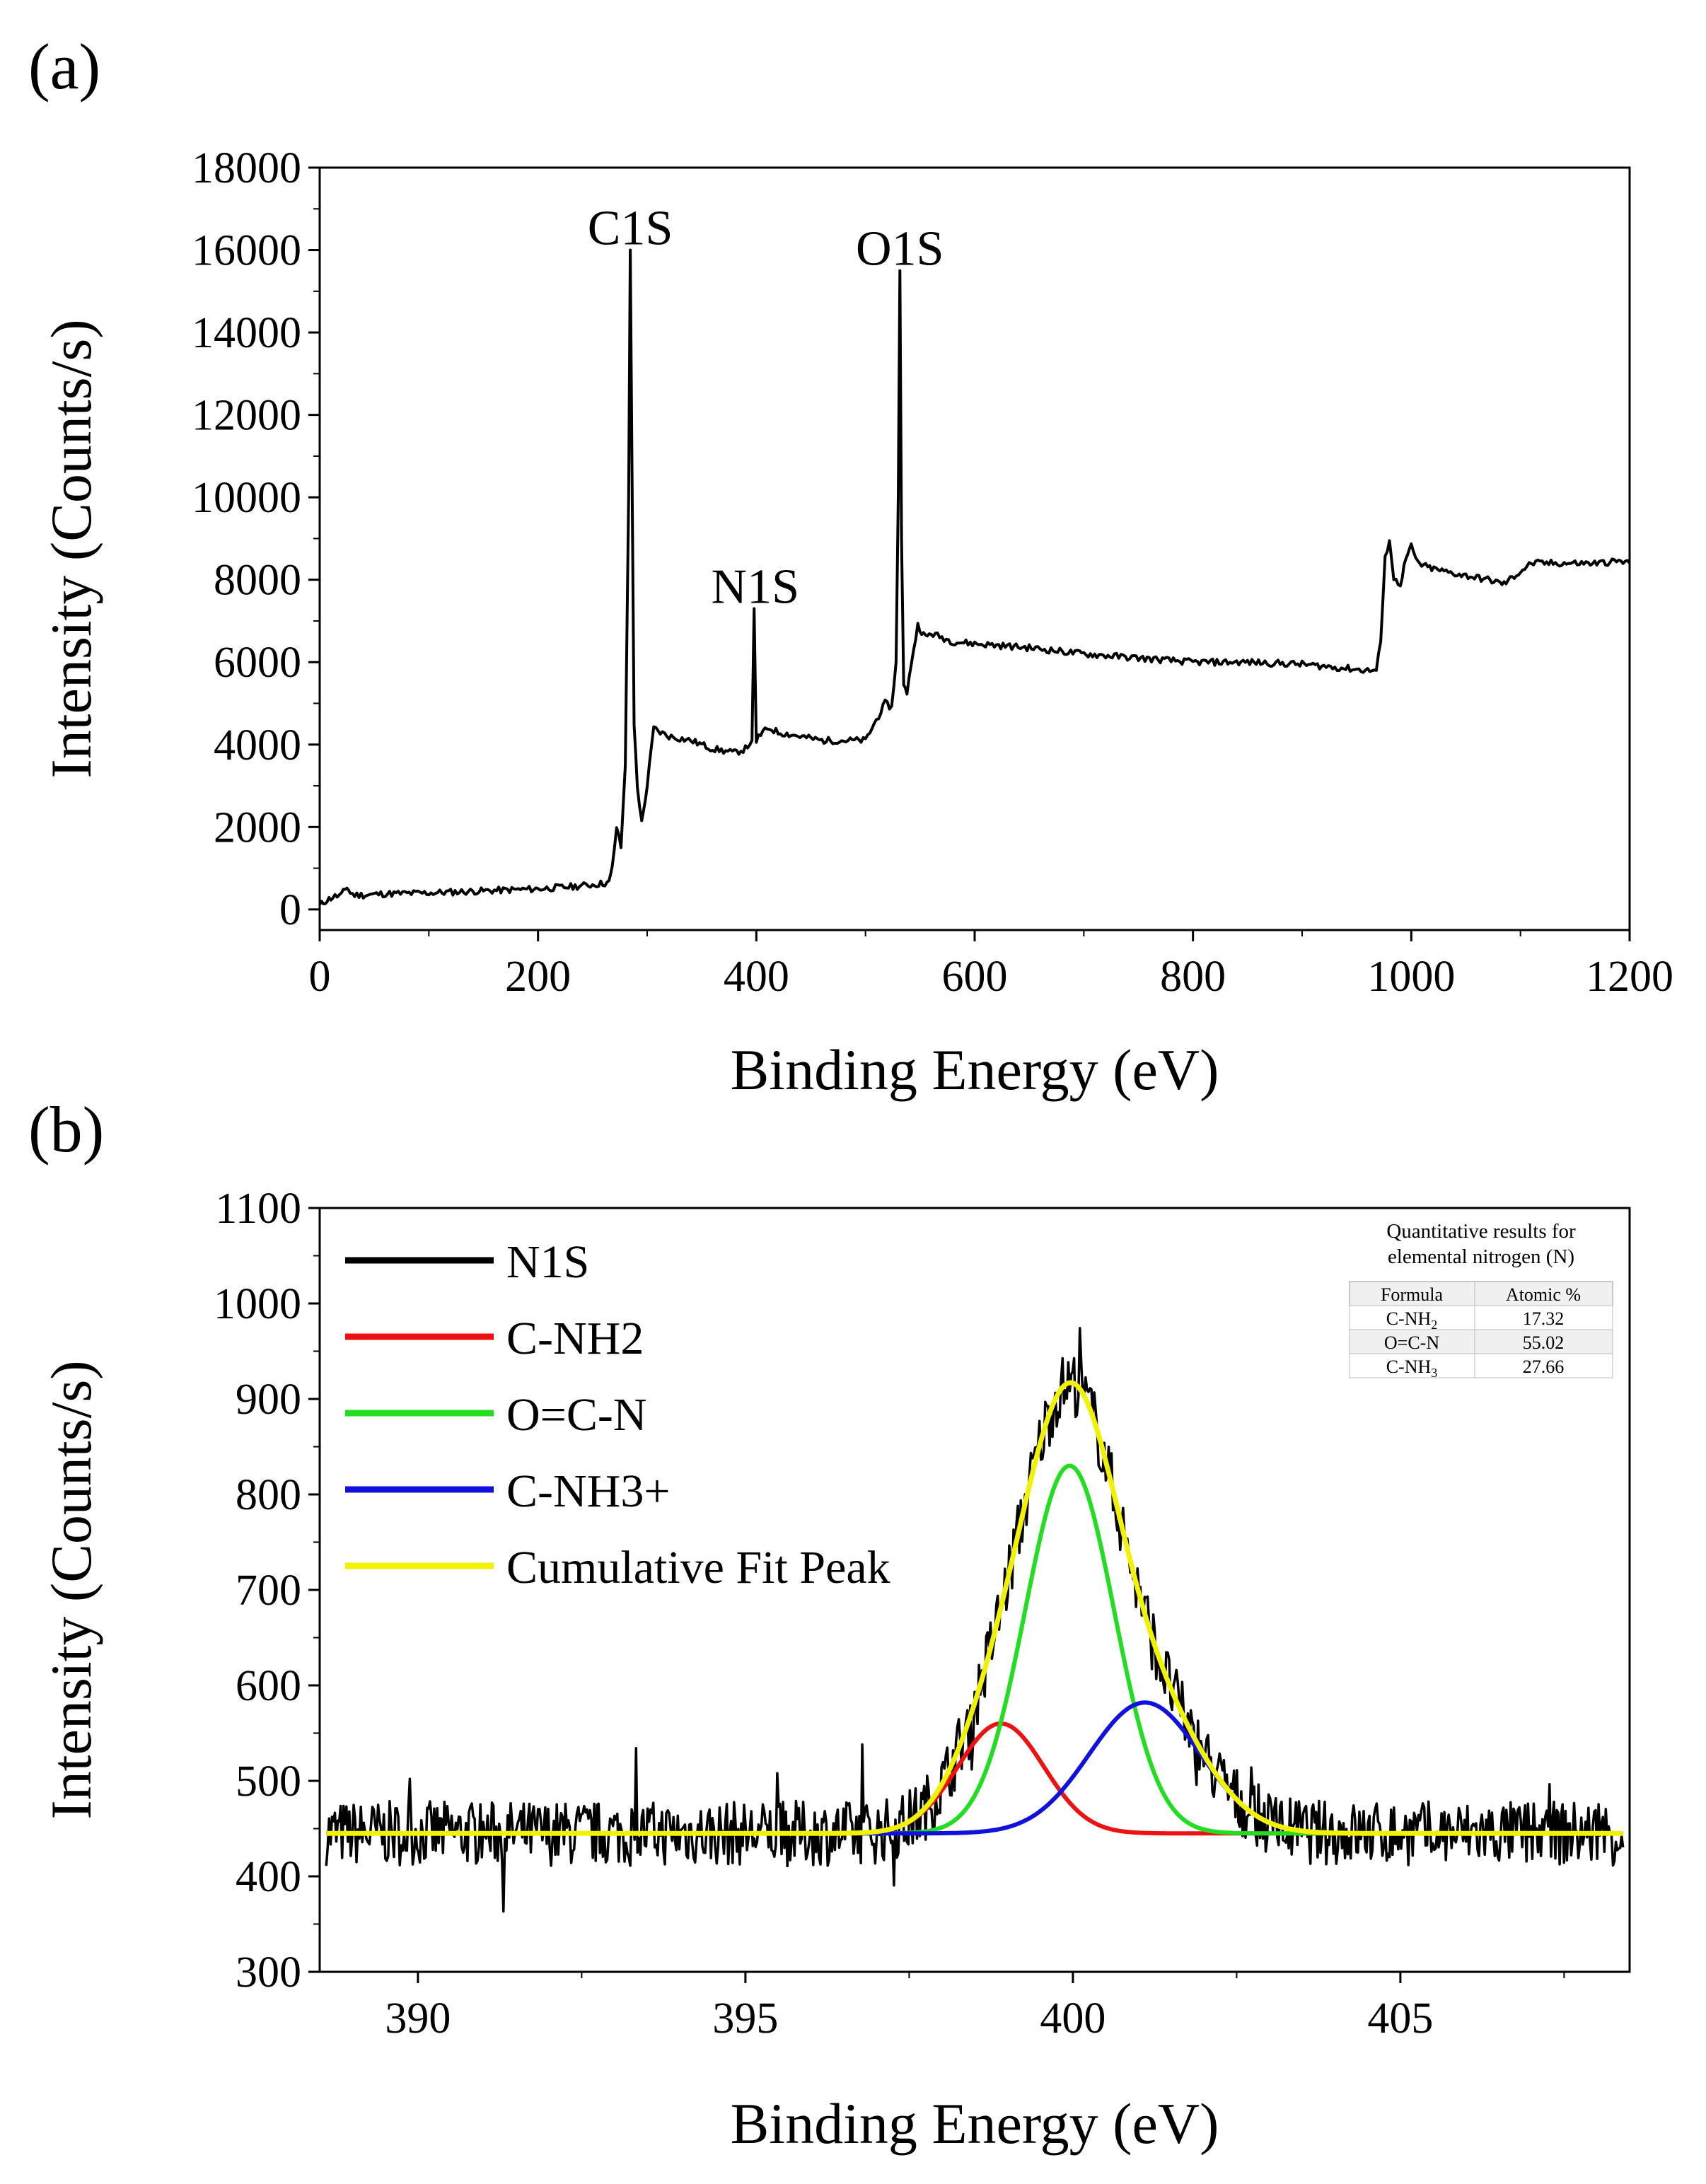  Describe the element at coordinates (575, 1338) in the screenshot. I see `legend-label-c-nh2: C-NH2` at that location.